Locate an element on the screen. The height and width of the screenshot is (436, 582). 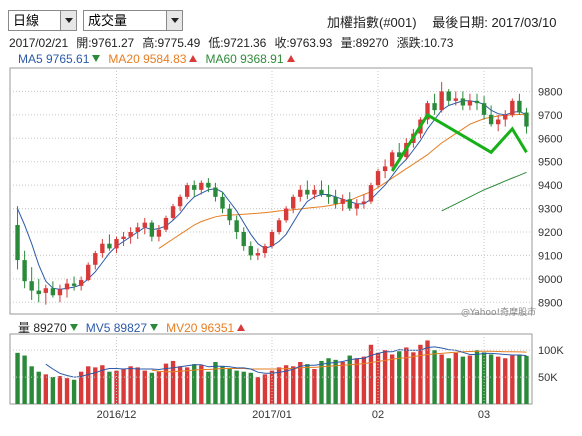
watermark: @Yahoo!奇摩股市 is located at coordinates (498, 312).